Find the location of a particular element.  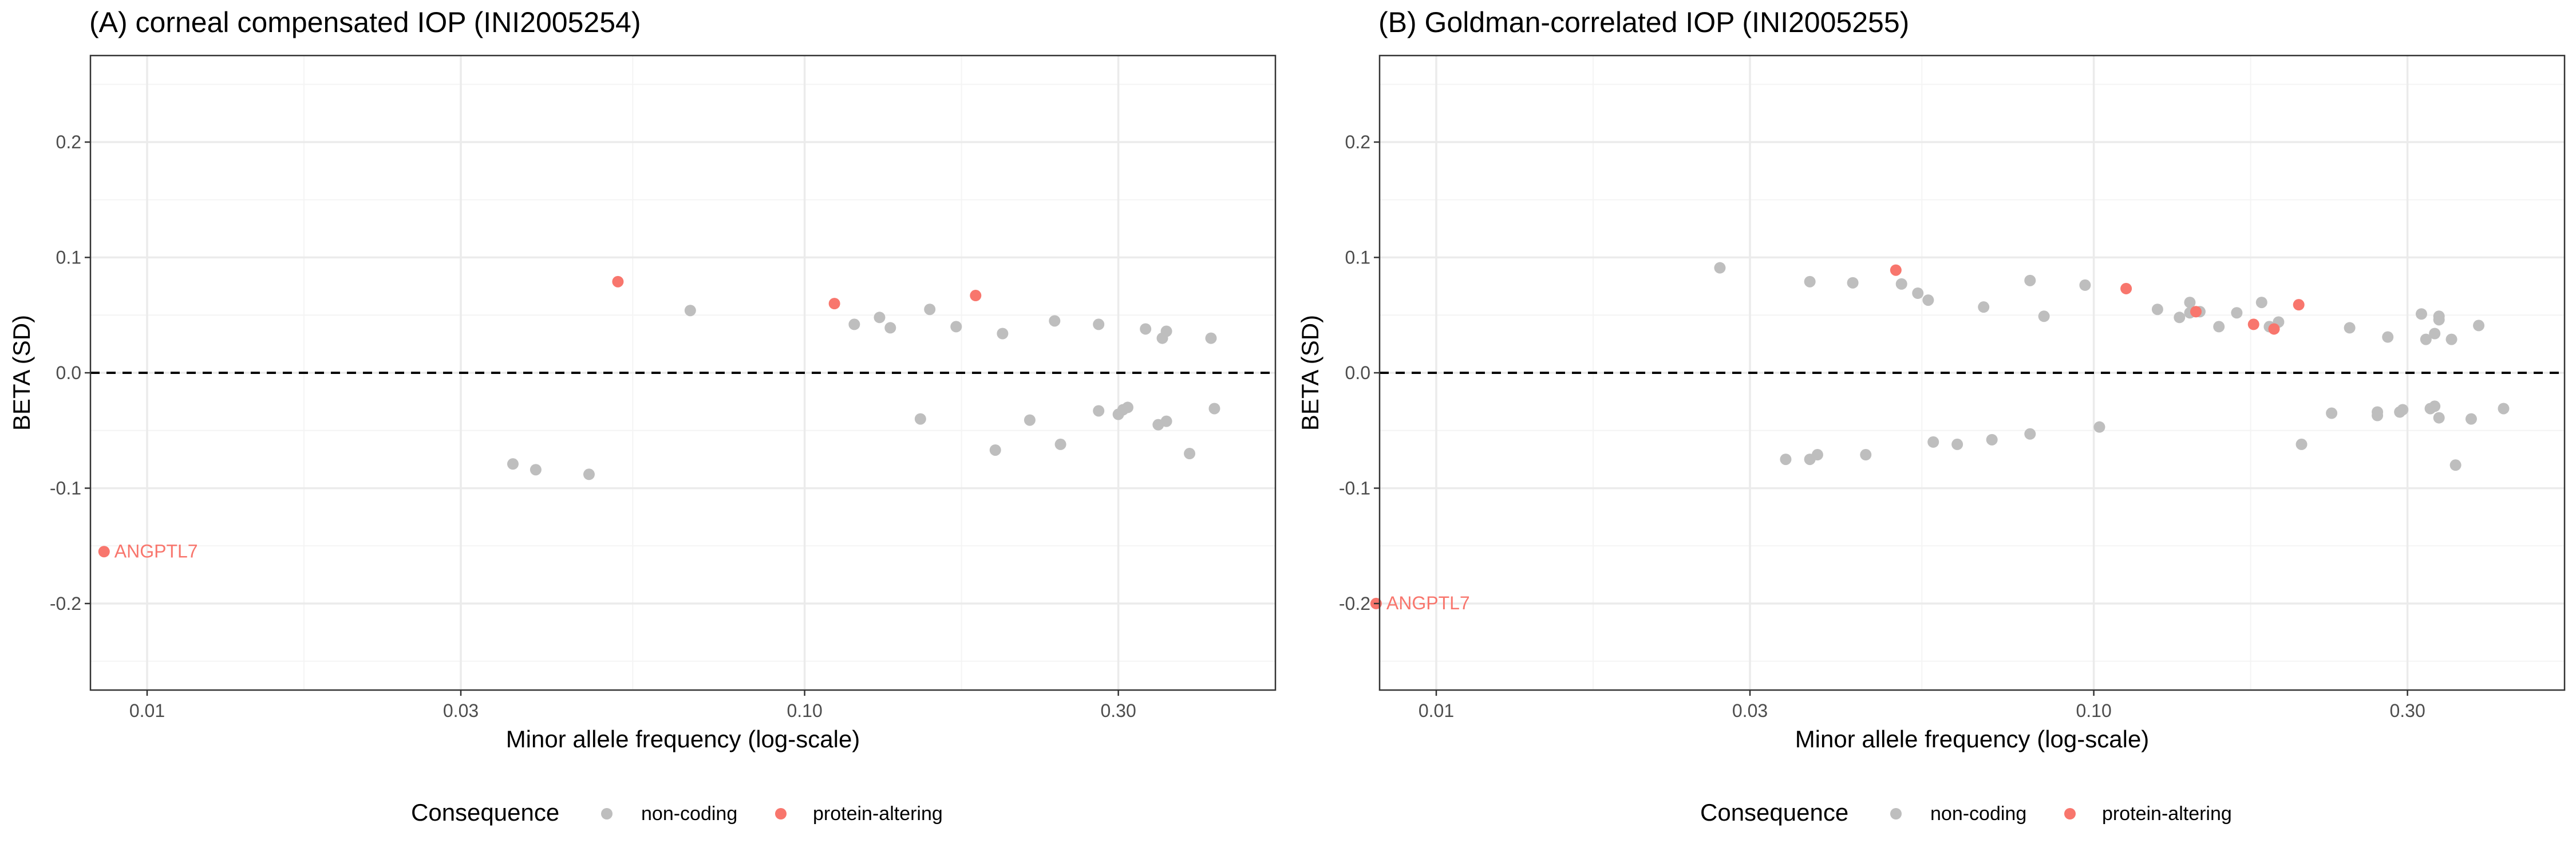

chart-title: (A) corneal compensated IOP (INI2005254) is located at coordinates (365, 22).